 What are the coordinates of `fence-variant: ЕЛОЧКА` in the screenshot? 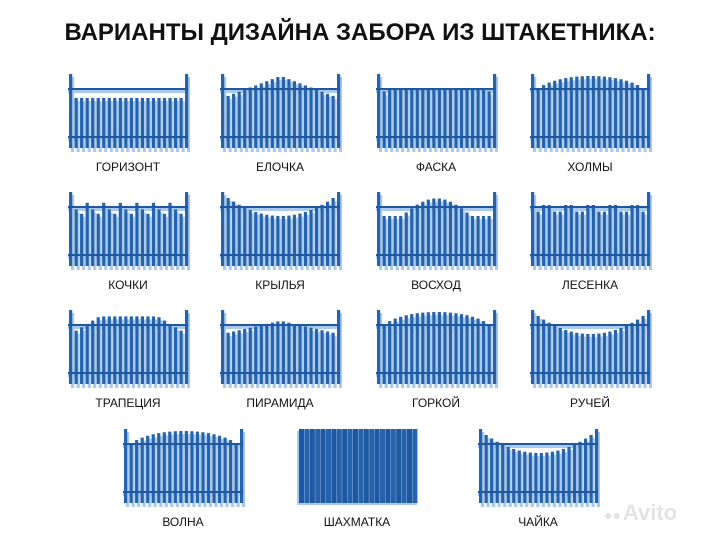 It's located at (280, 123).